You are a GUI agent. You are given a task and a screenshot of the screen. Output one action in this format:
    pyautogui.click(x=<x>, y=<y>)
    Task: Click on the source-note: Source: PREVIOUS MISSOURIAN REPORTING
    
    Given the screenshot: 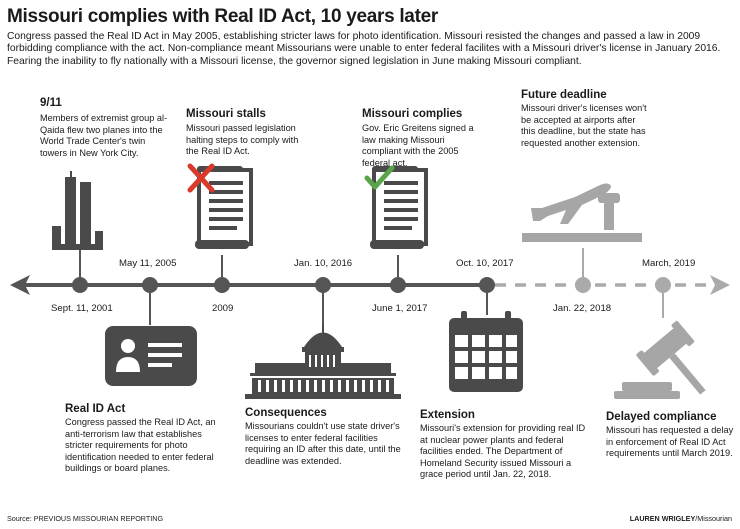 What is the action you would take?
    pyautogui.click(x=85, y=518)
    